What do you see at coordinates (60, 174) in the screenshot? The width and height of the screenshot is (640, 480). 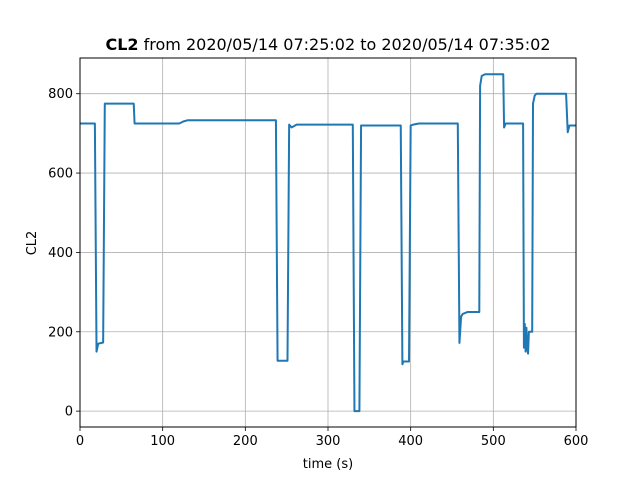 I see `y-tick-label: 600` at bounding box center [60, 174].